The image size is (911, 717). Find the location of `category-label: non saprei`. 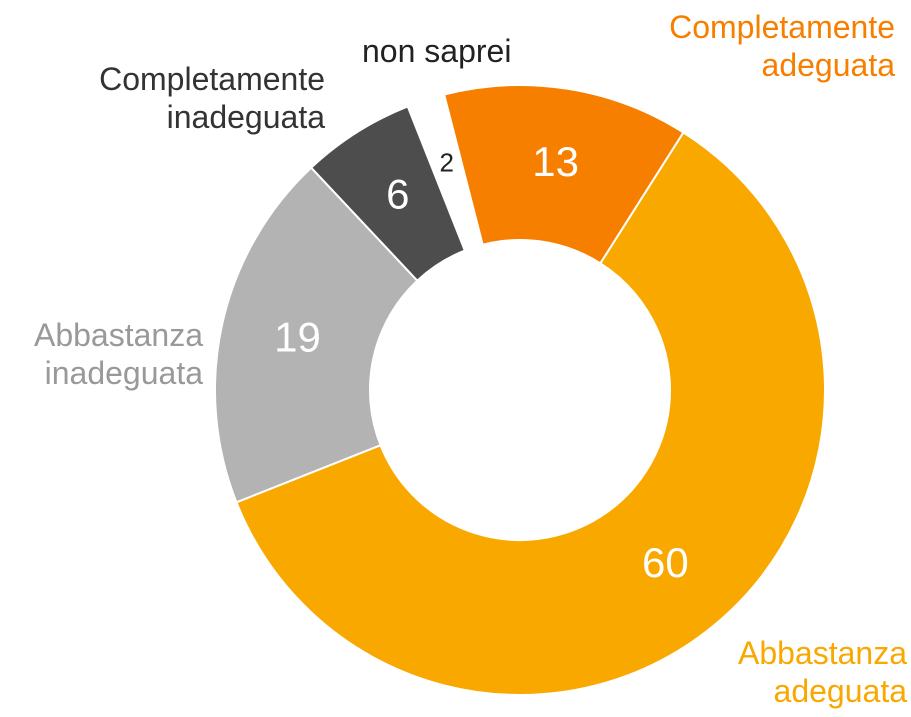

category-label: non saprei is located at coordinates (437, 51).